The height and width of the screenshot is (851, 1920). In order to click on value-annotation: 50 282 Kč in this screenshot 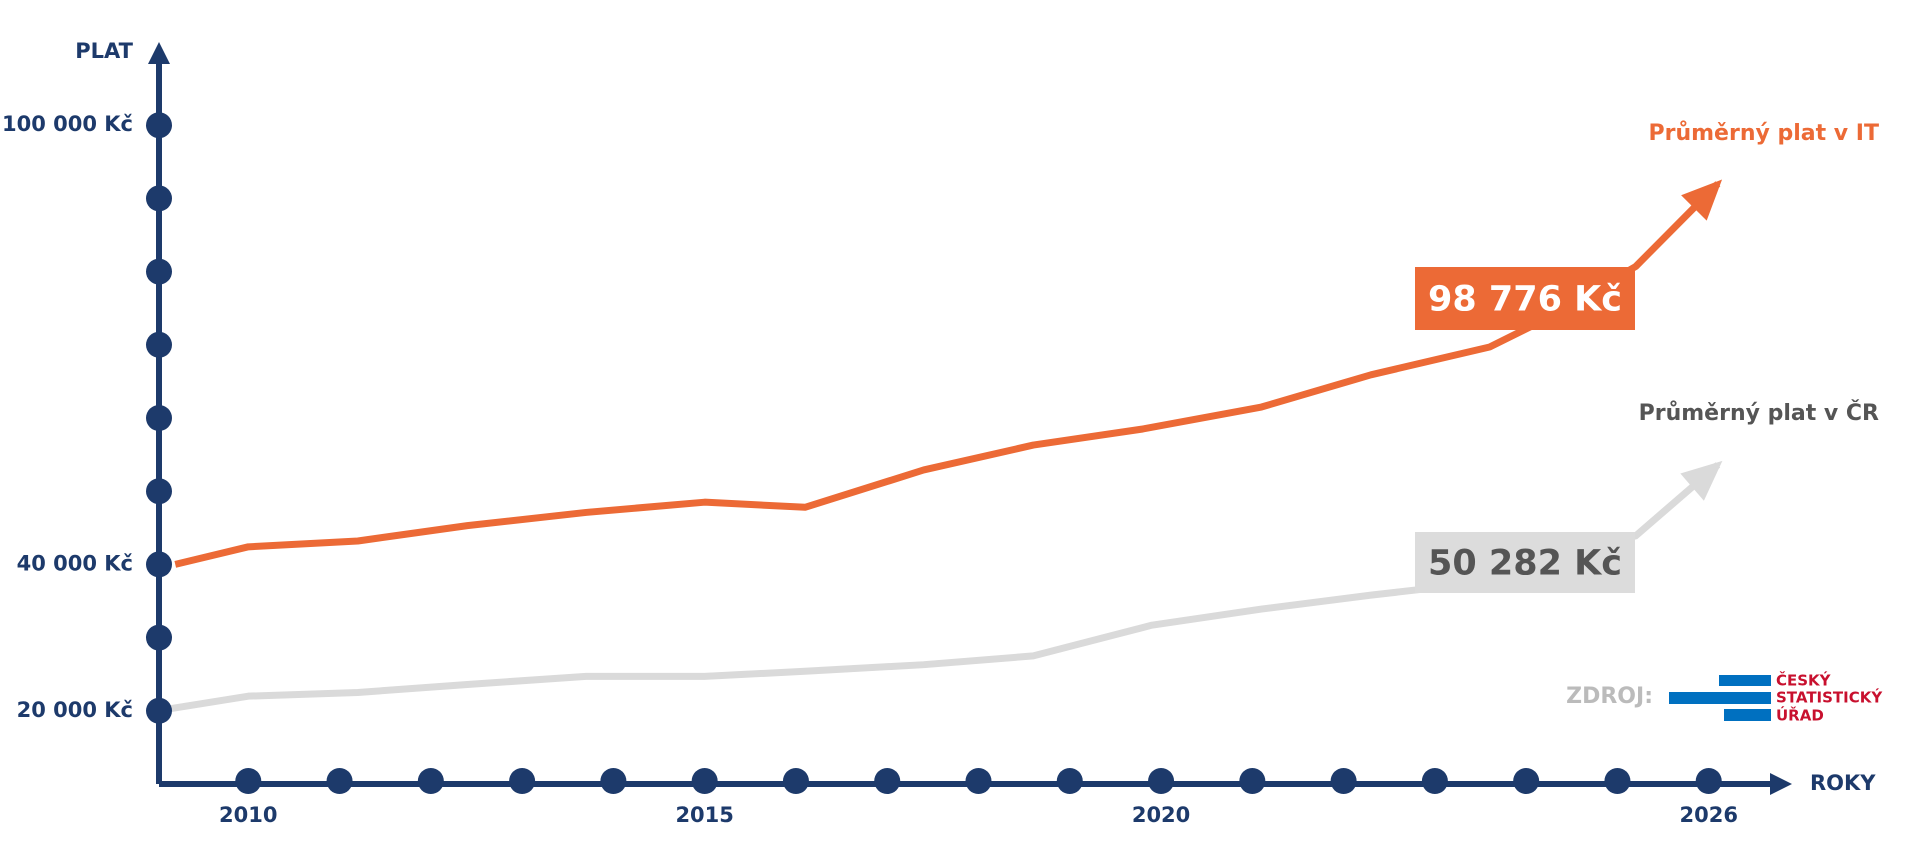, I will do `click(1525, 564)`.